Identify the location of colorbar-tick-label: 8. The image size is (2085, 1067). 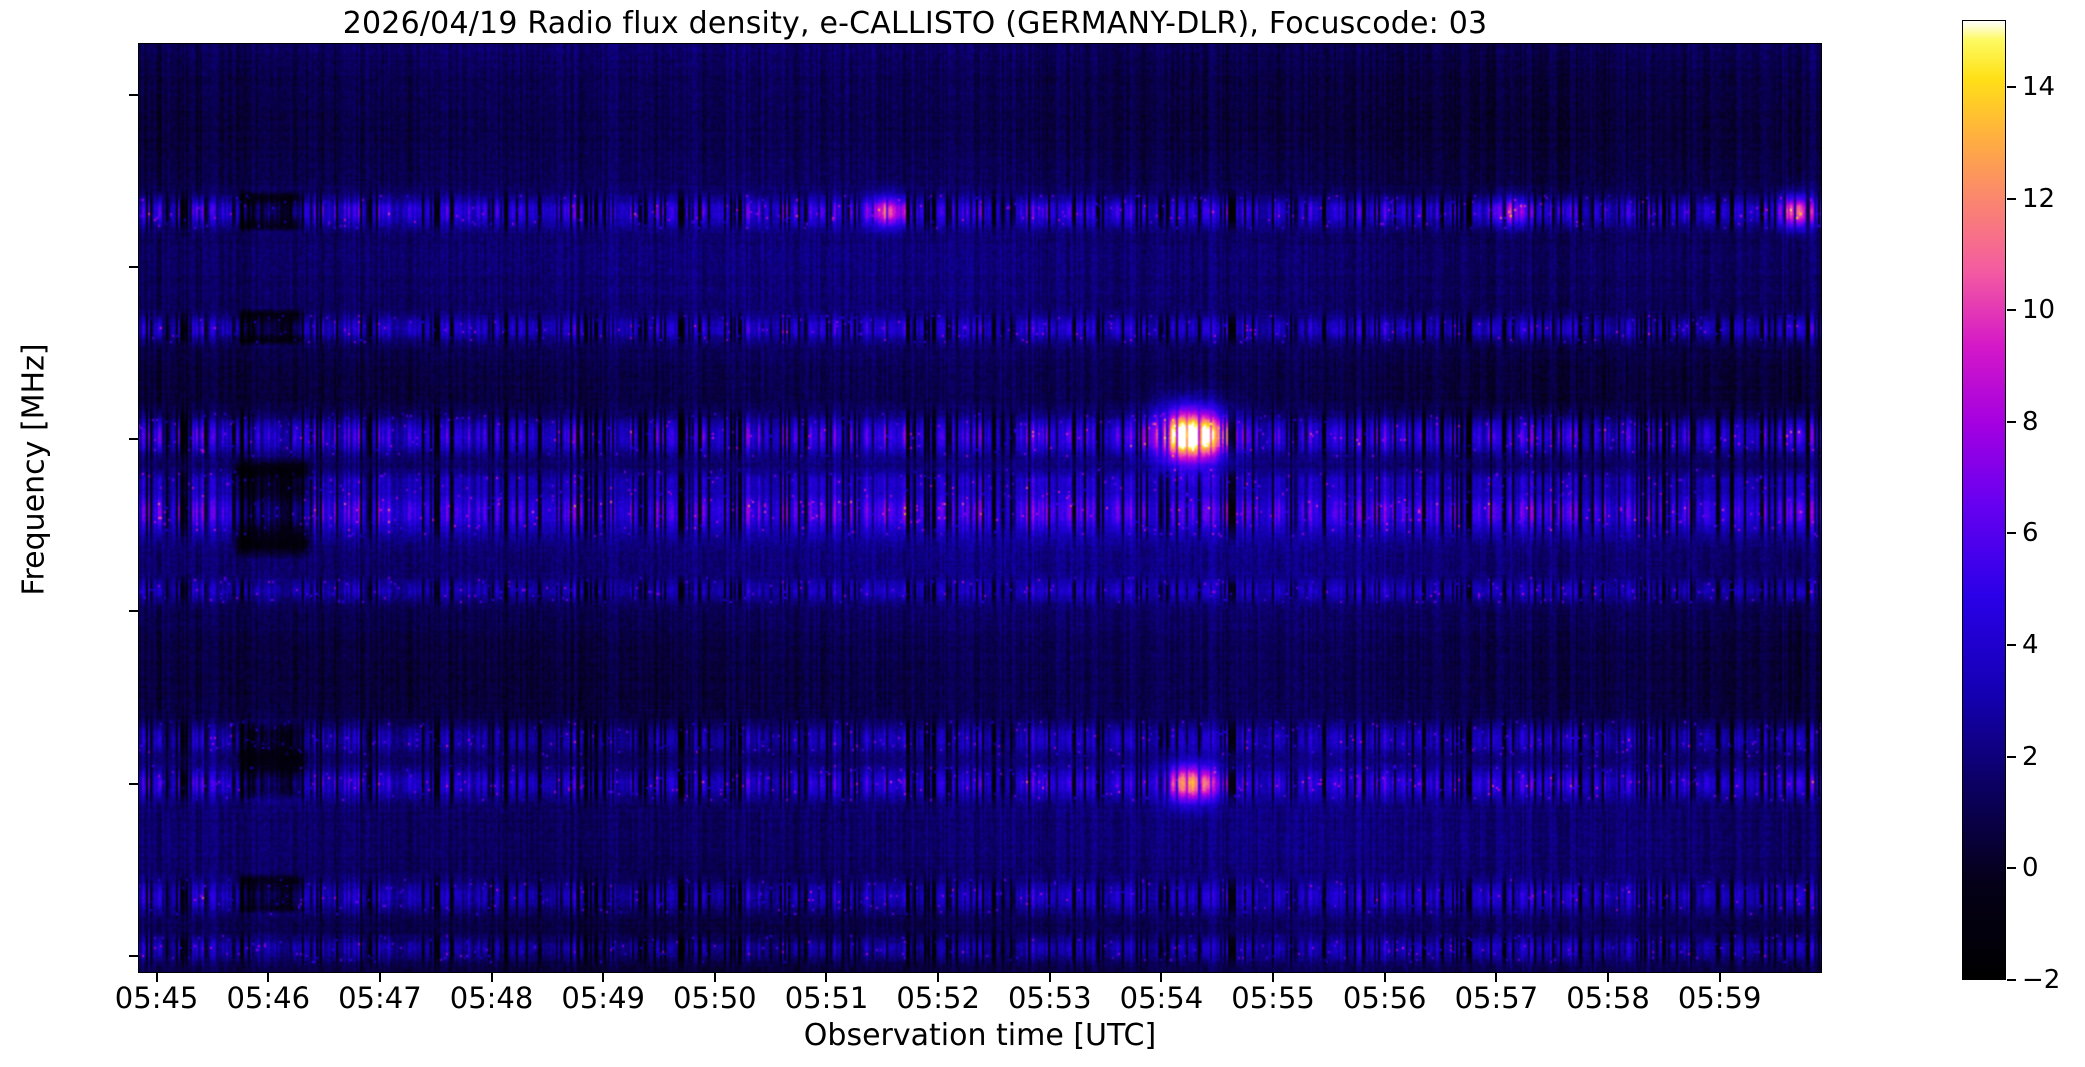
(2030, 421).